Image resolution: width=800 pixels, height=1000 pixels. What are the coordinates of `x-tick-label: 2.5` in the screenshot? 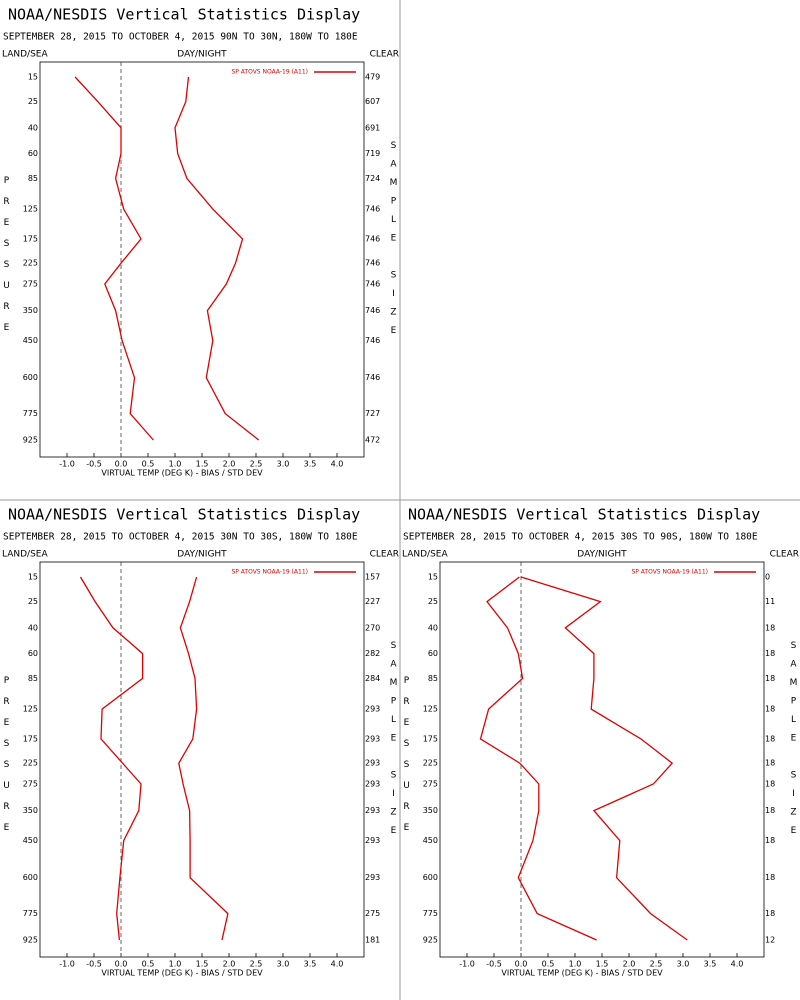 It's located at (256, 464).